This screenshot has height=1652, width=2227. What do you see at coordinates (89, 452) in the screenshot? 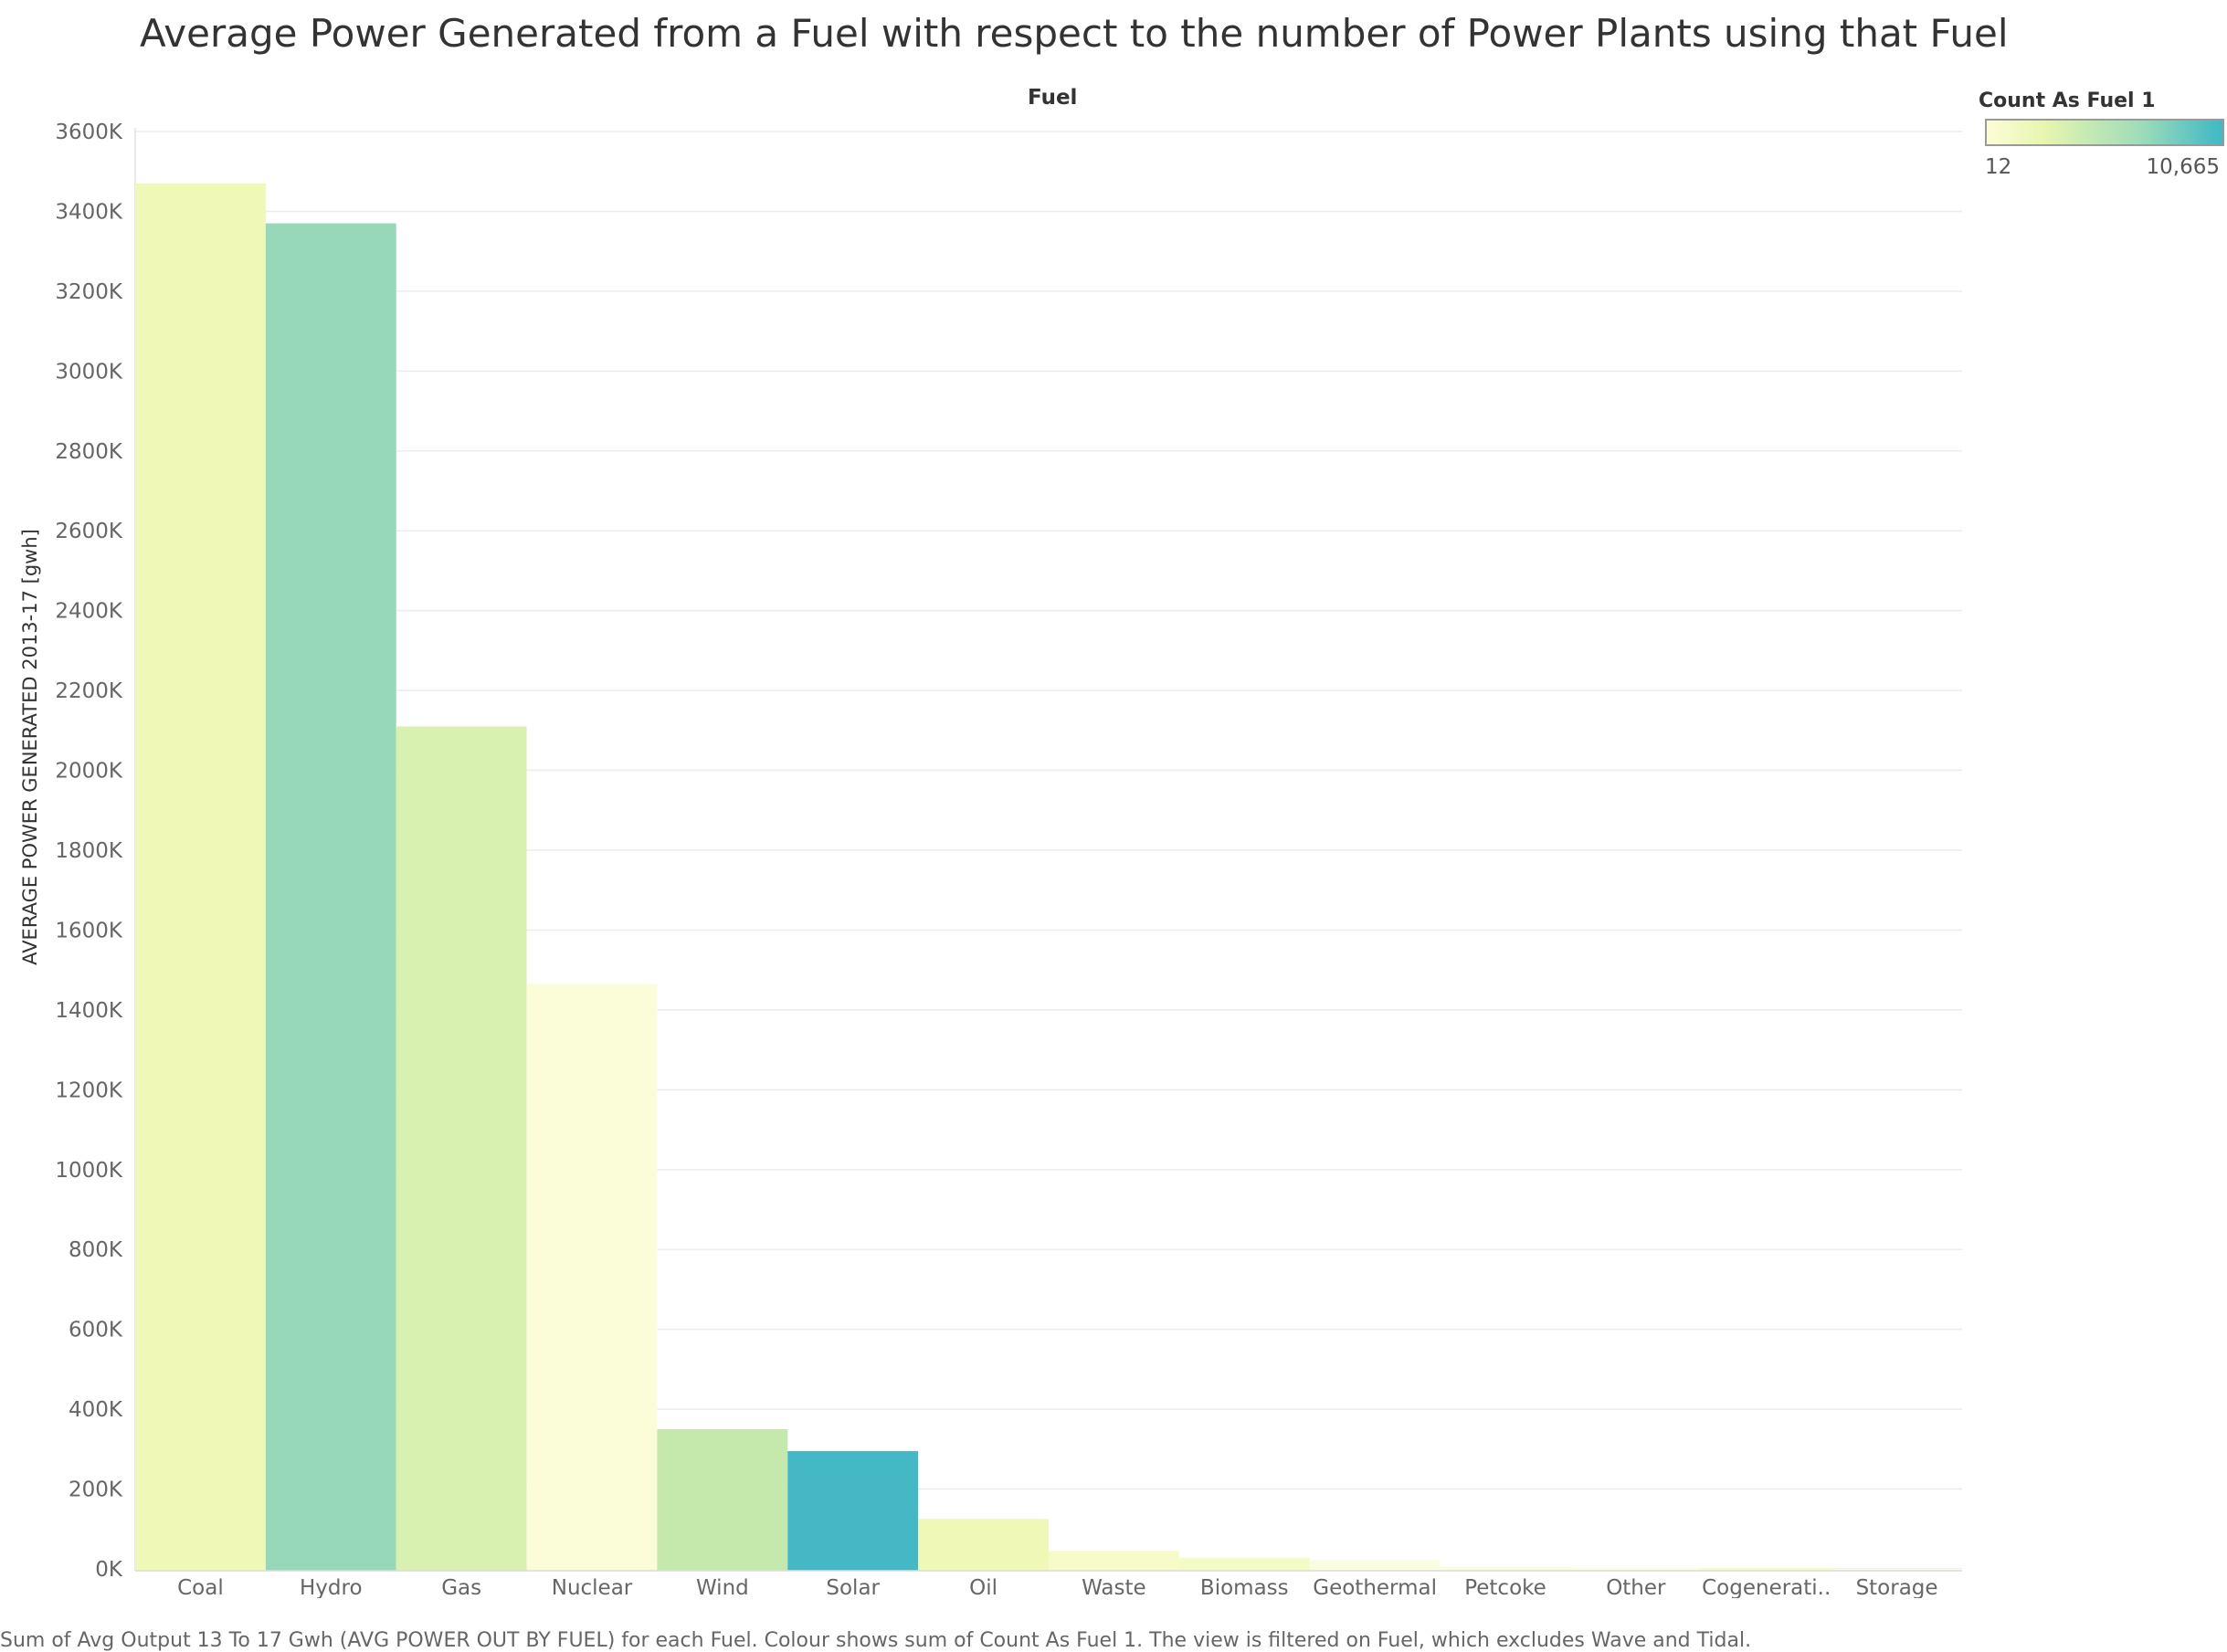
I see `y-tick-label: 2800K` at bounding box center [89, 452].